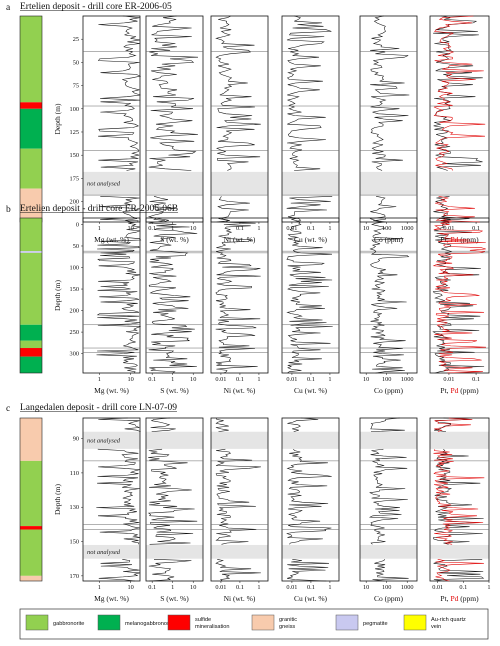 Image resolution: width=500 pixels, height=646 pixels. Describe the element at coordinates (174, 239) in the screenshot. I see `x-axis-label: S (wt. %)` at that location.